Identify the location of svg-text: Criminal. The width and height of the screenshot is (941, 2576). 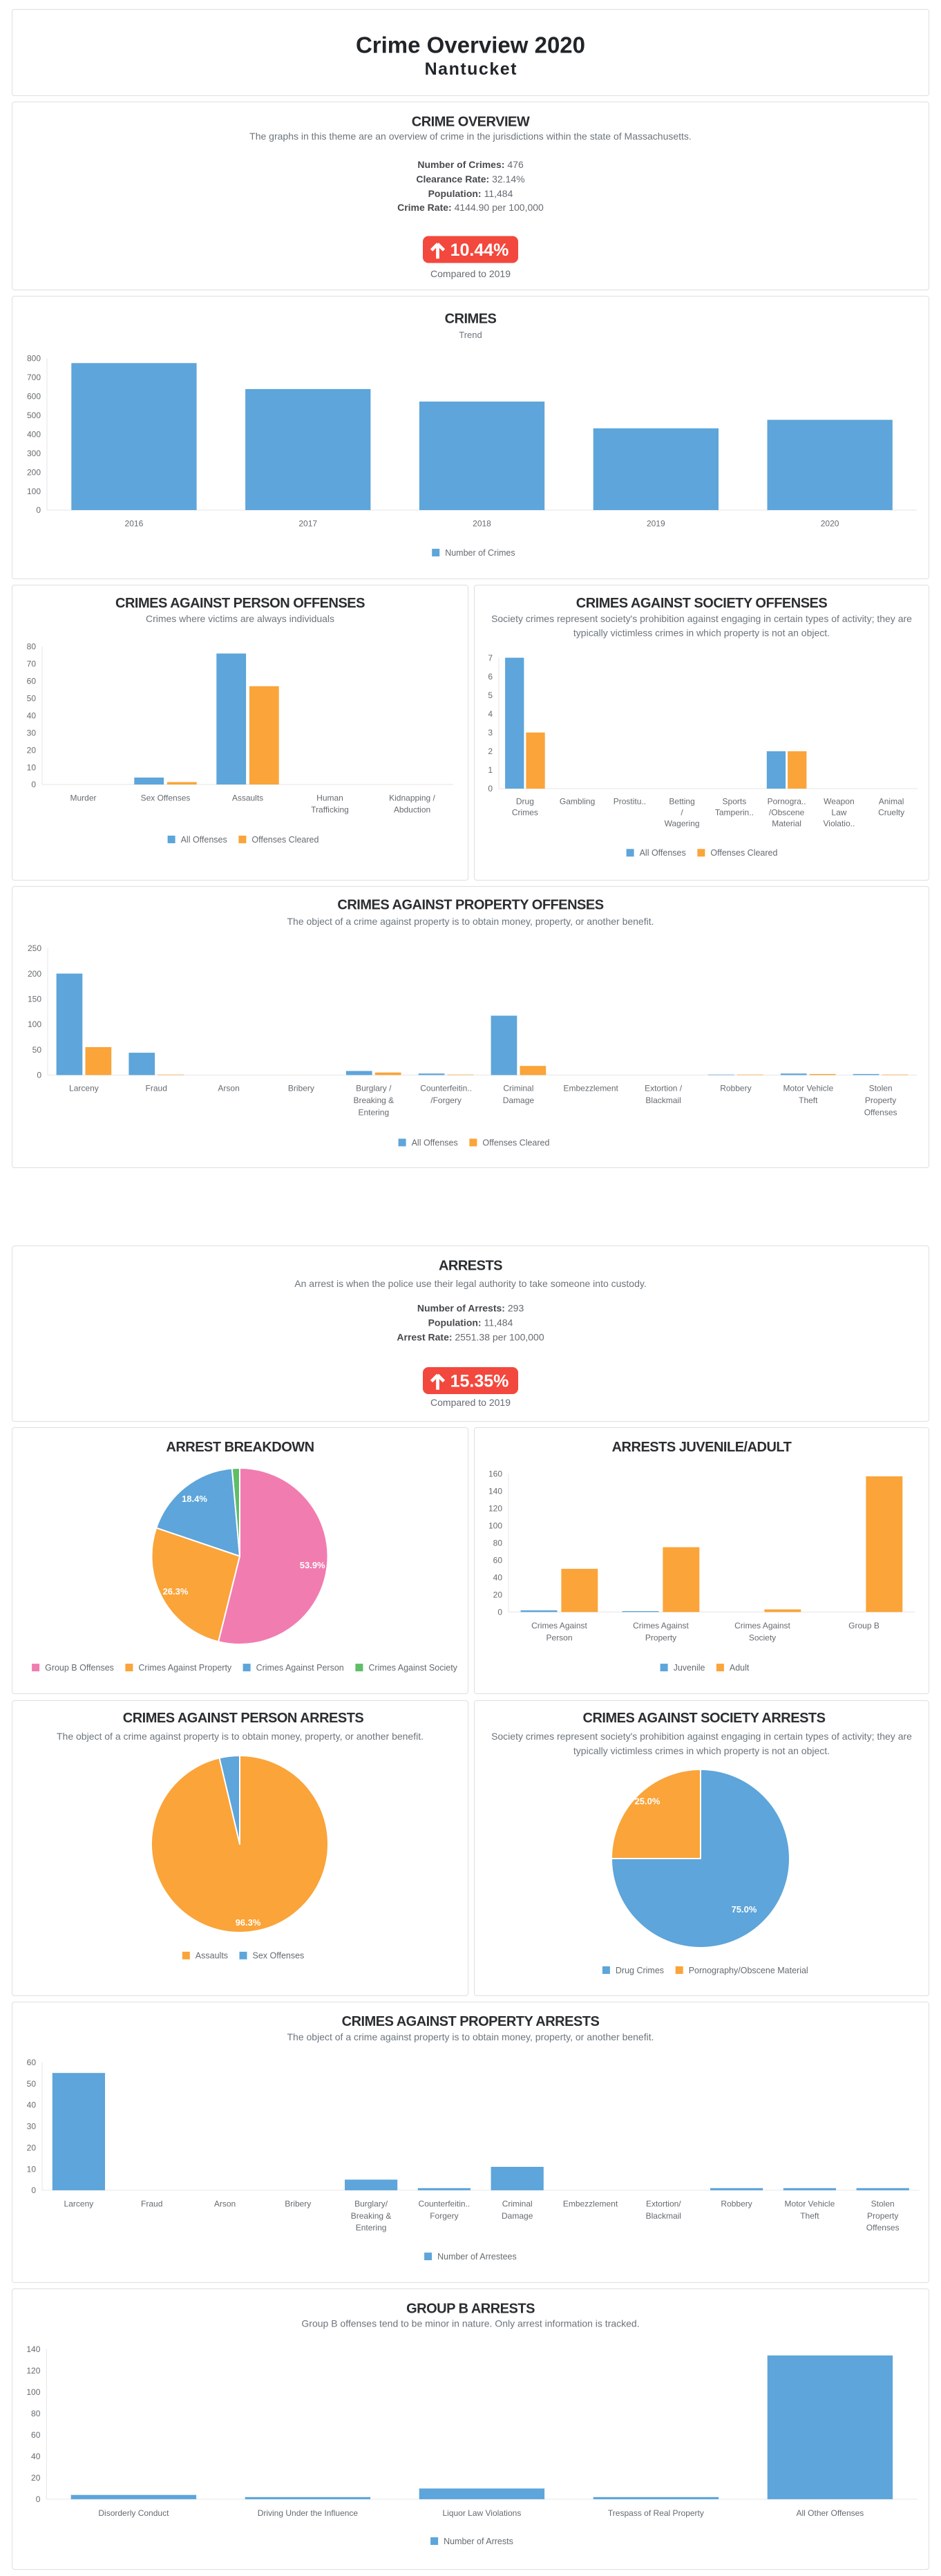
(517, 2204).